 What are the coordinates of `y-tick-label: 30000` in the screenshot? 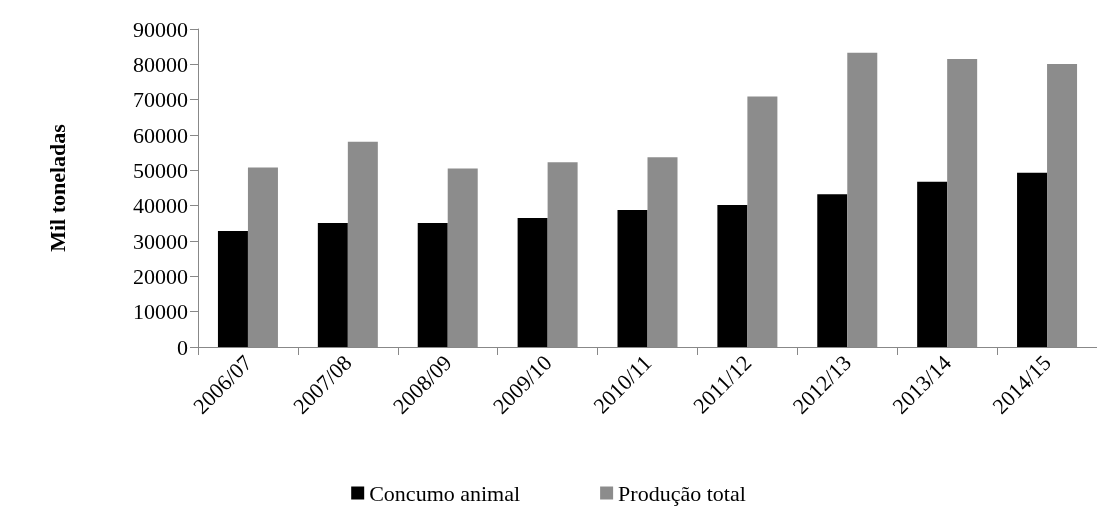 It's located at (160, 241).